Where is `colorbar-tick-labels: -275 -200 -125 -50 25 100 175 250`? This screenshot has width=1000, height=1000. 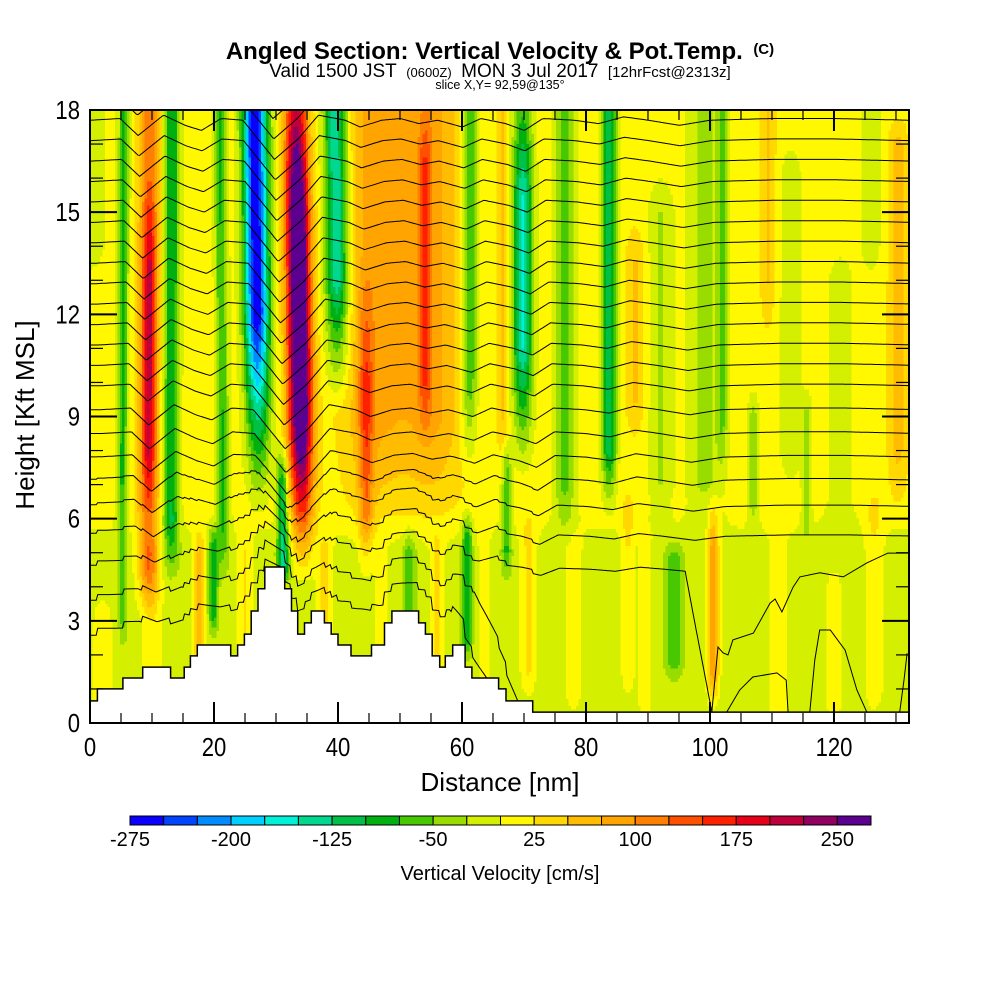
colorbar-tick-labels: -275 -200 -125 -50 25 100 175 250 is located at coordinates (482, 840).